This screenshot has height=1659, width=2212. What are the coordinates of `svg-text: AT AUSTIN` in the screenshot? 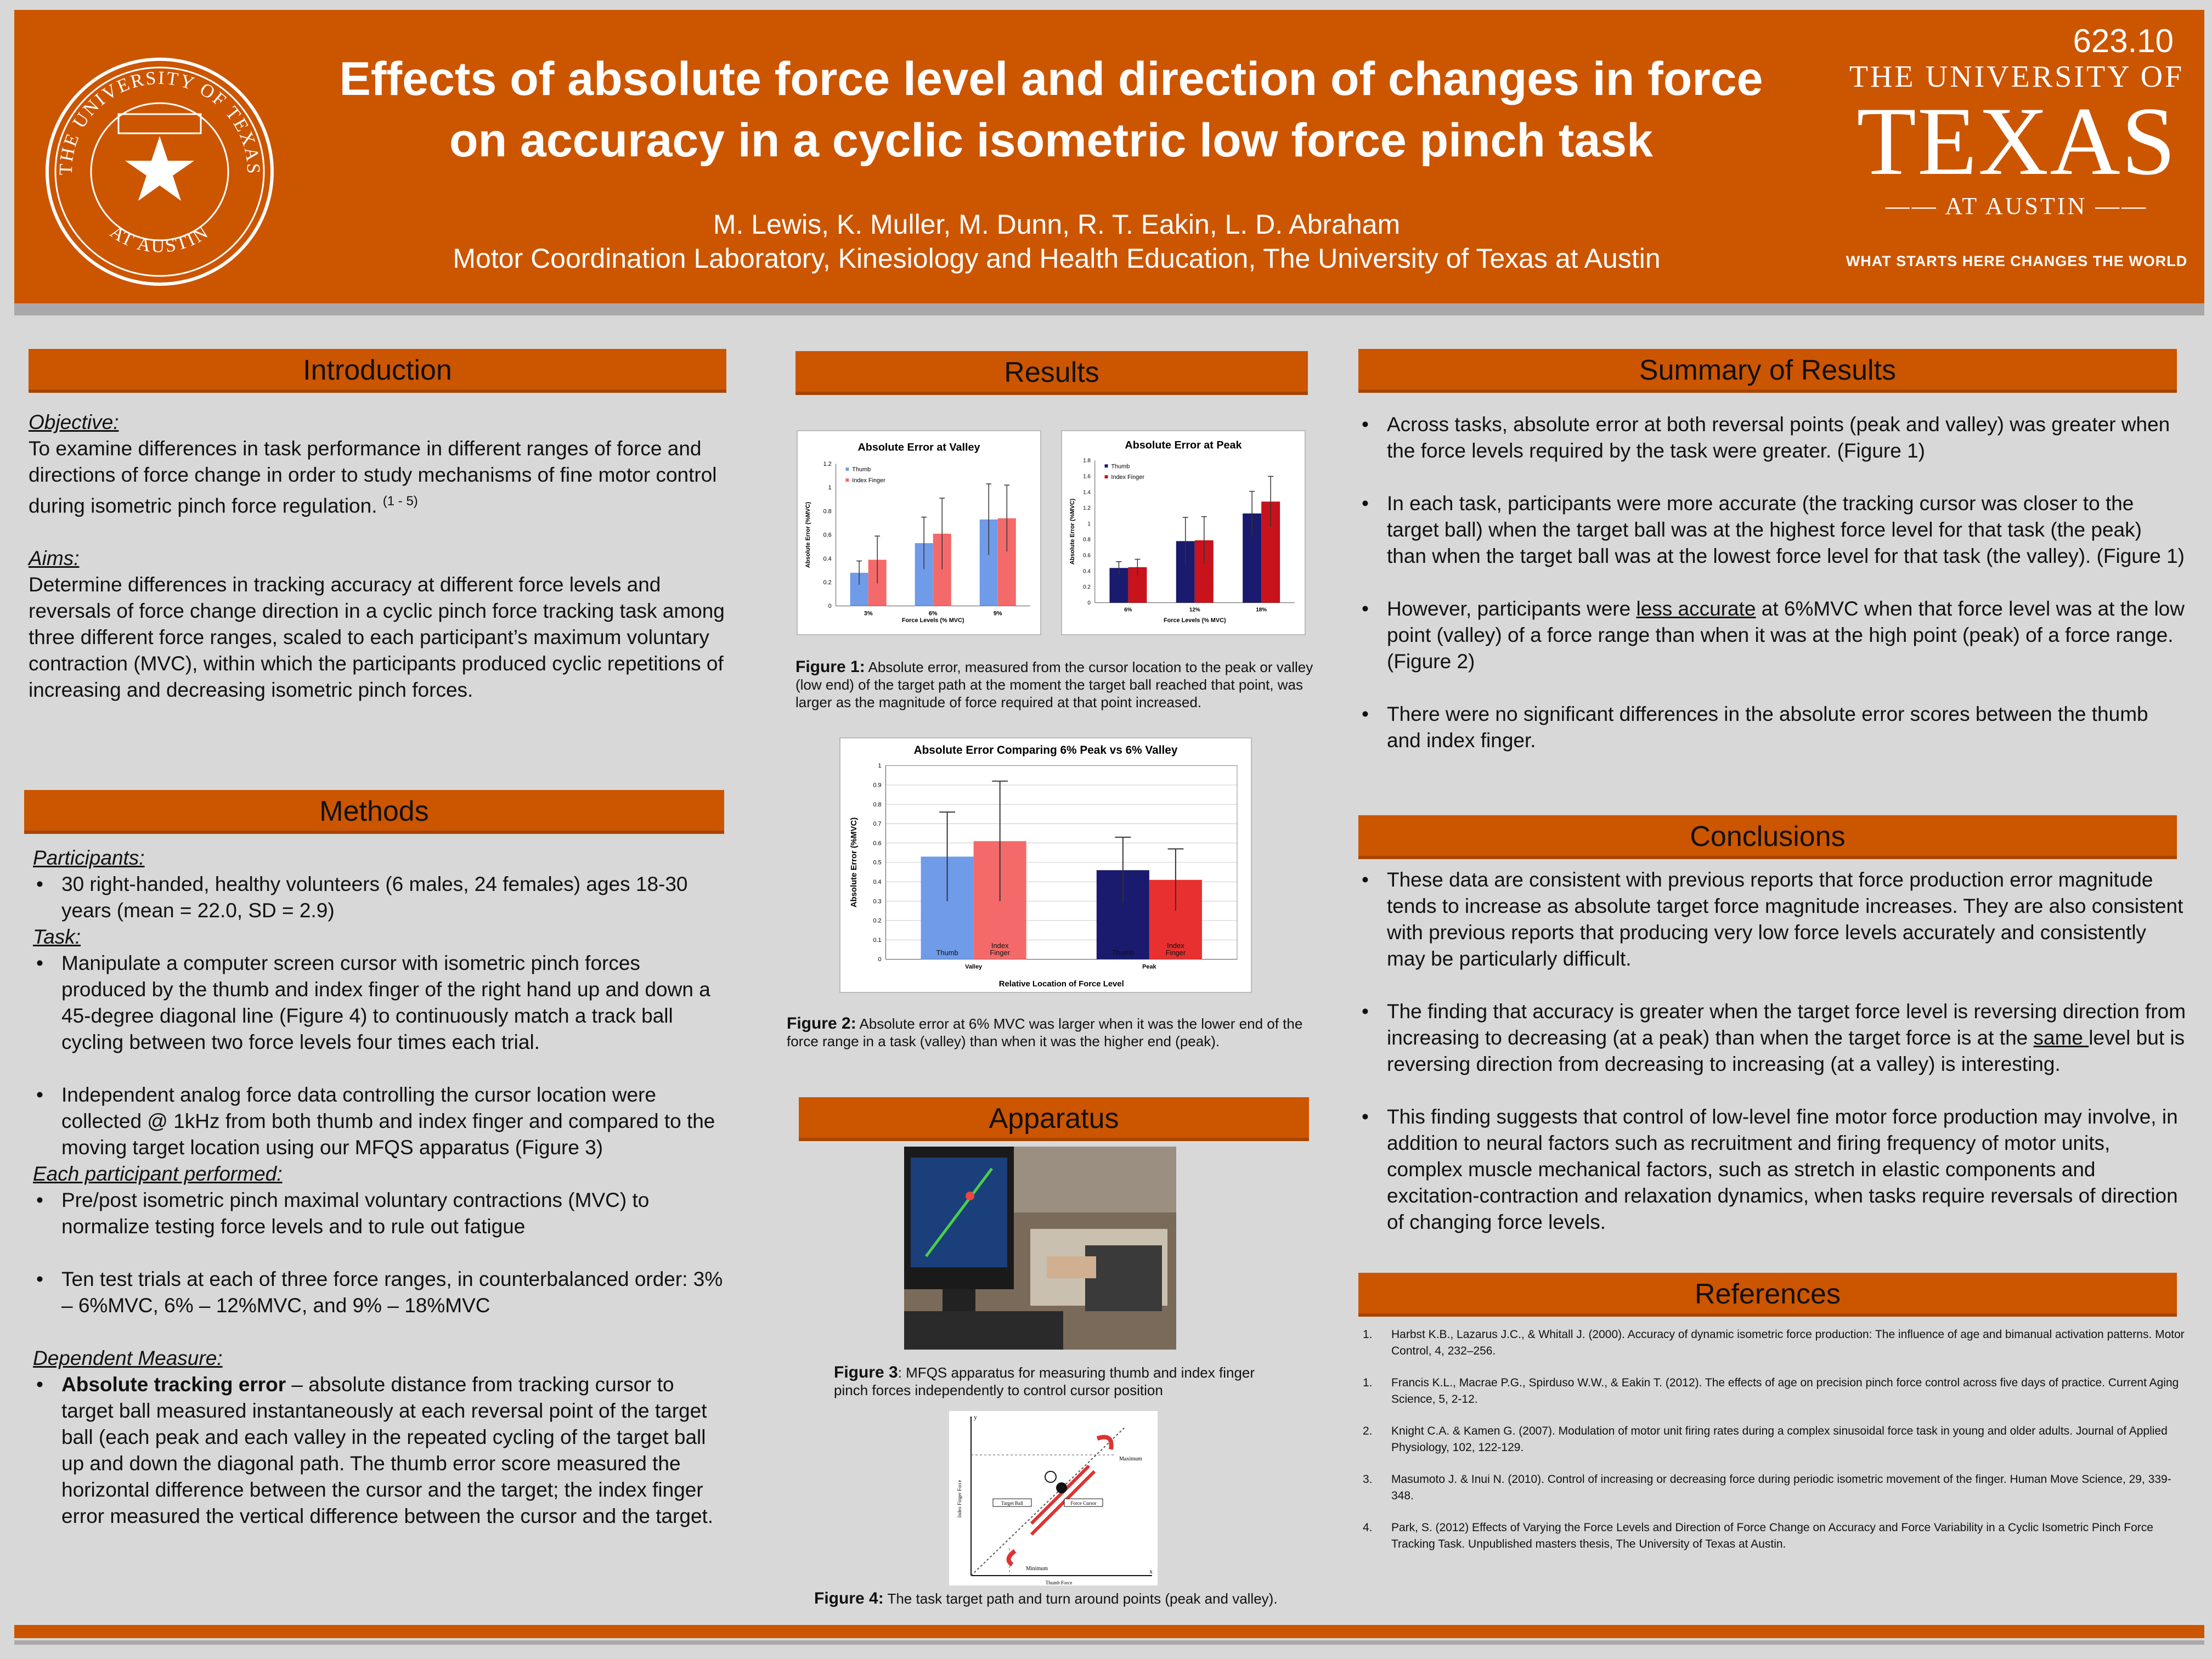 It's located at (159, 240).